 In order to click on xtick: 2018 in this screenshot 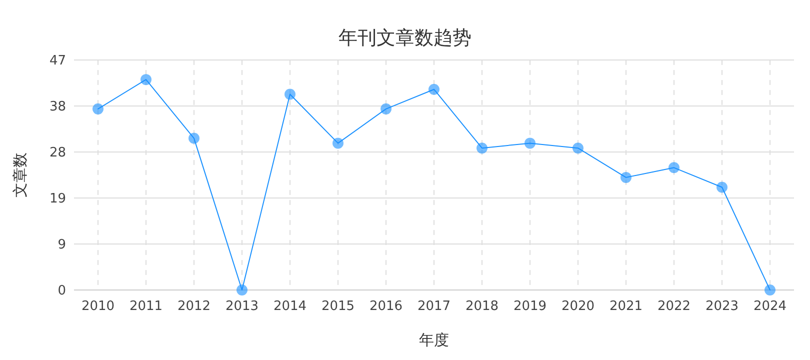, I will do `click(482, 306)`.